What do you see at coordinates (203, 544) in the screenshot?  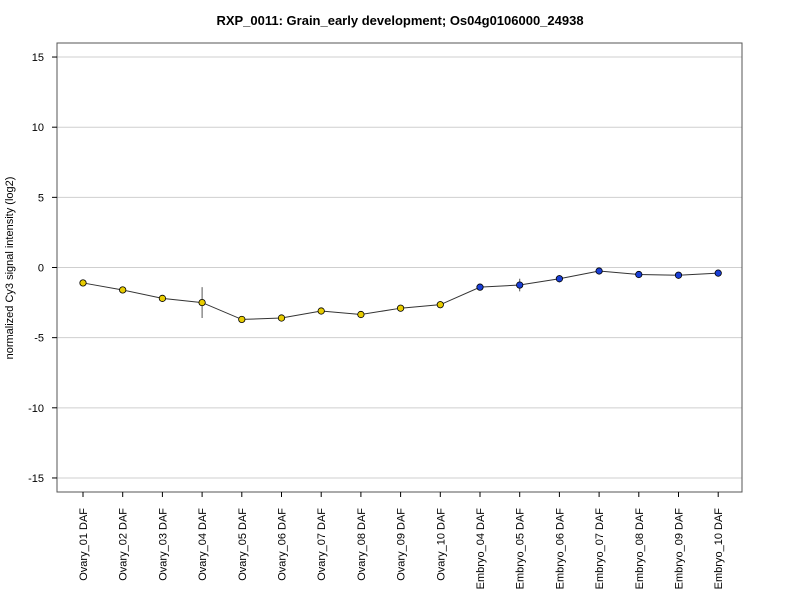 I see `x-tick-label: Ovary_04 DAF` at bounding box center [203, 544].